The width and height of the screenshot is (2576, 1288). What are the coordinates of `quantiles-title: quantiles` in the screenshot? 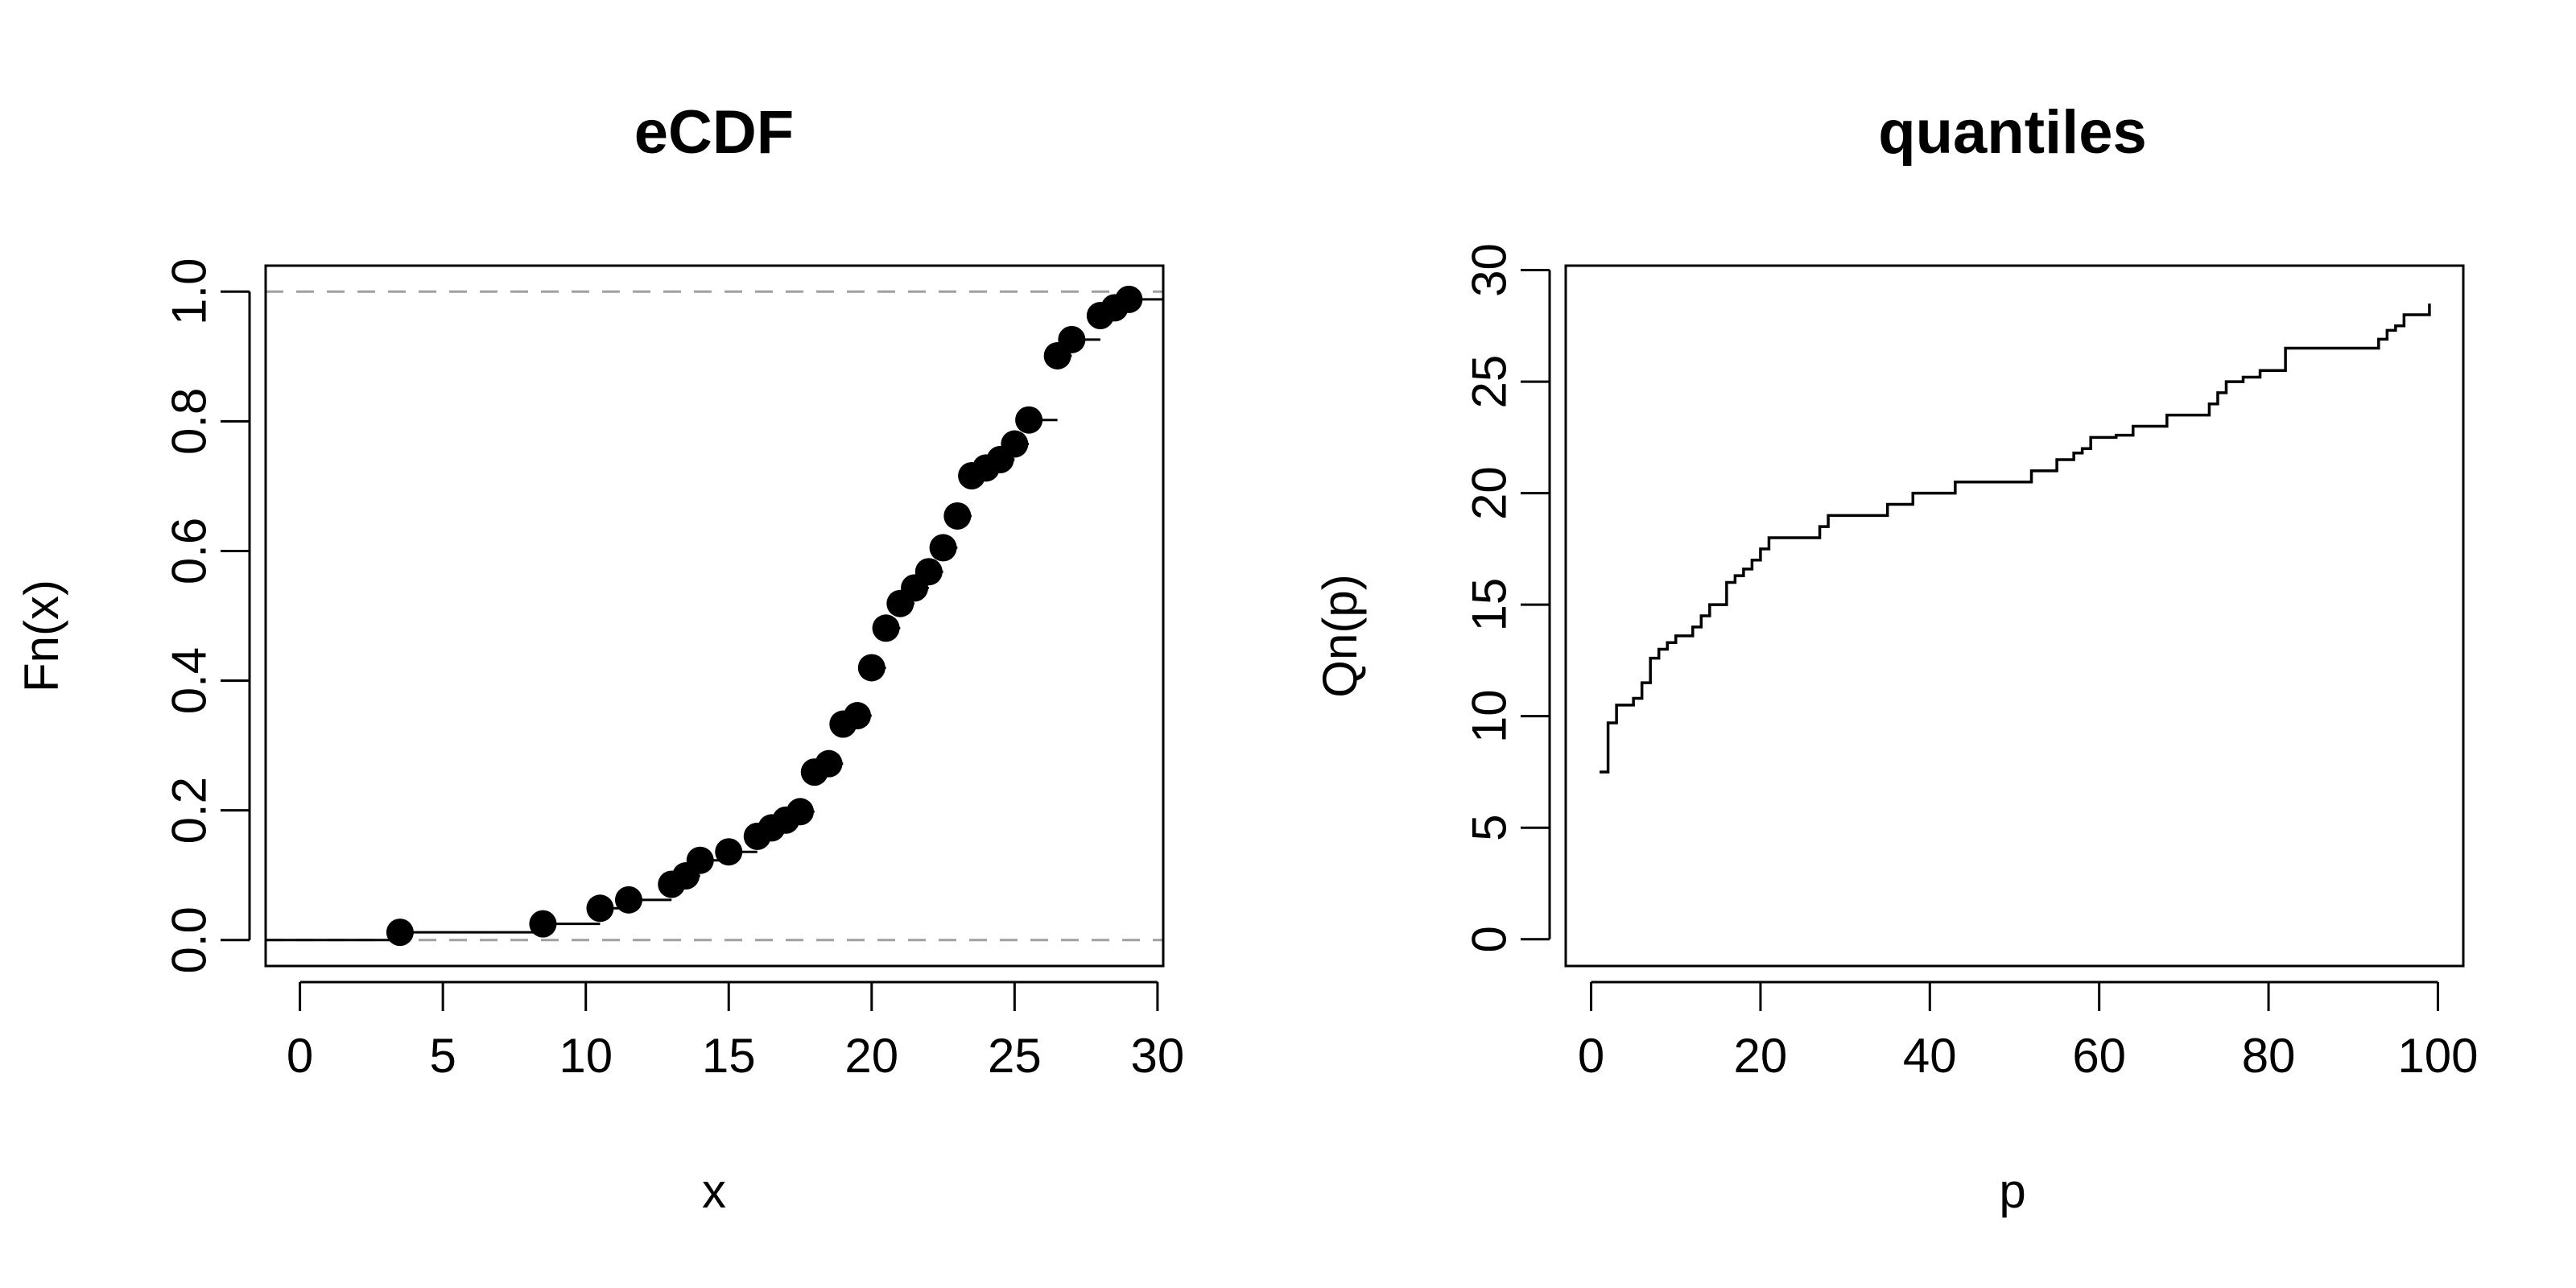 It's located at (2013, 132).